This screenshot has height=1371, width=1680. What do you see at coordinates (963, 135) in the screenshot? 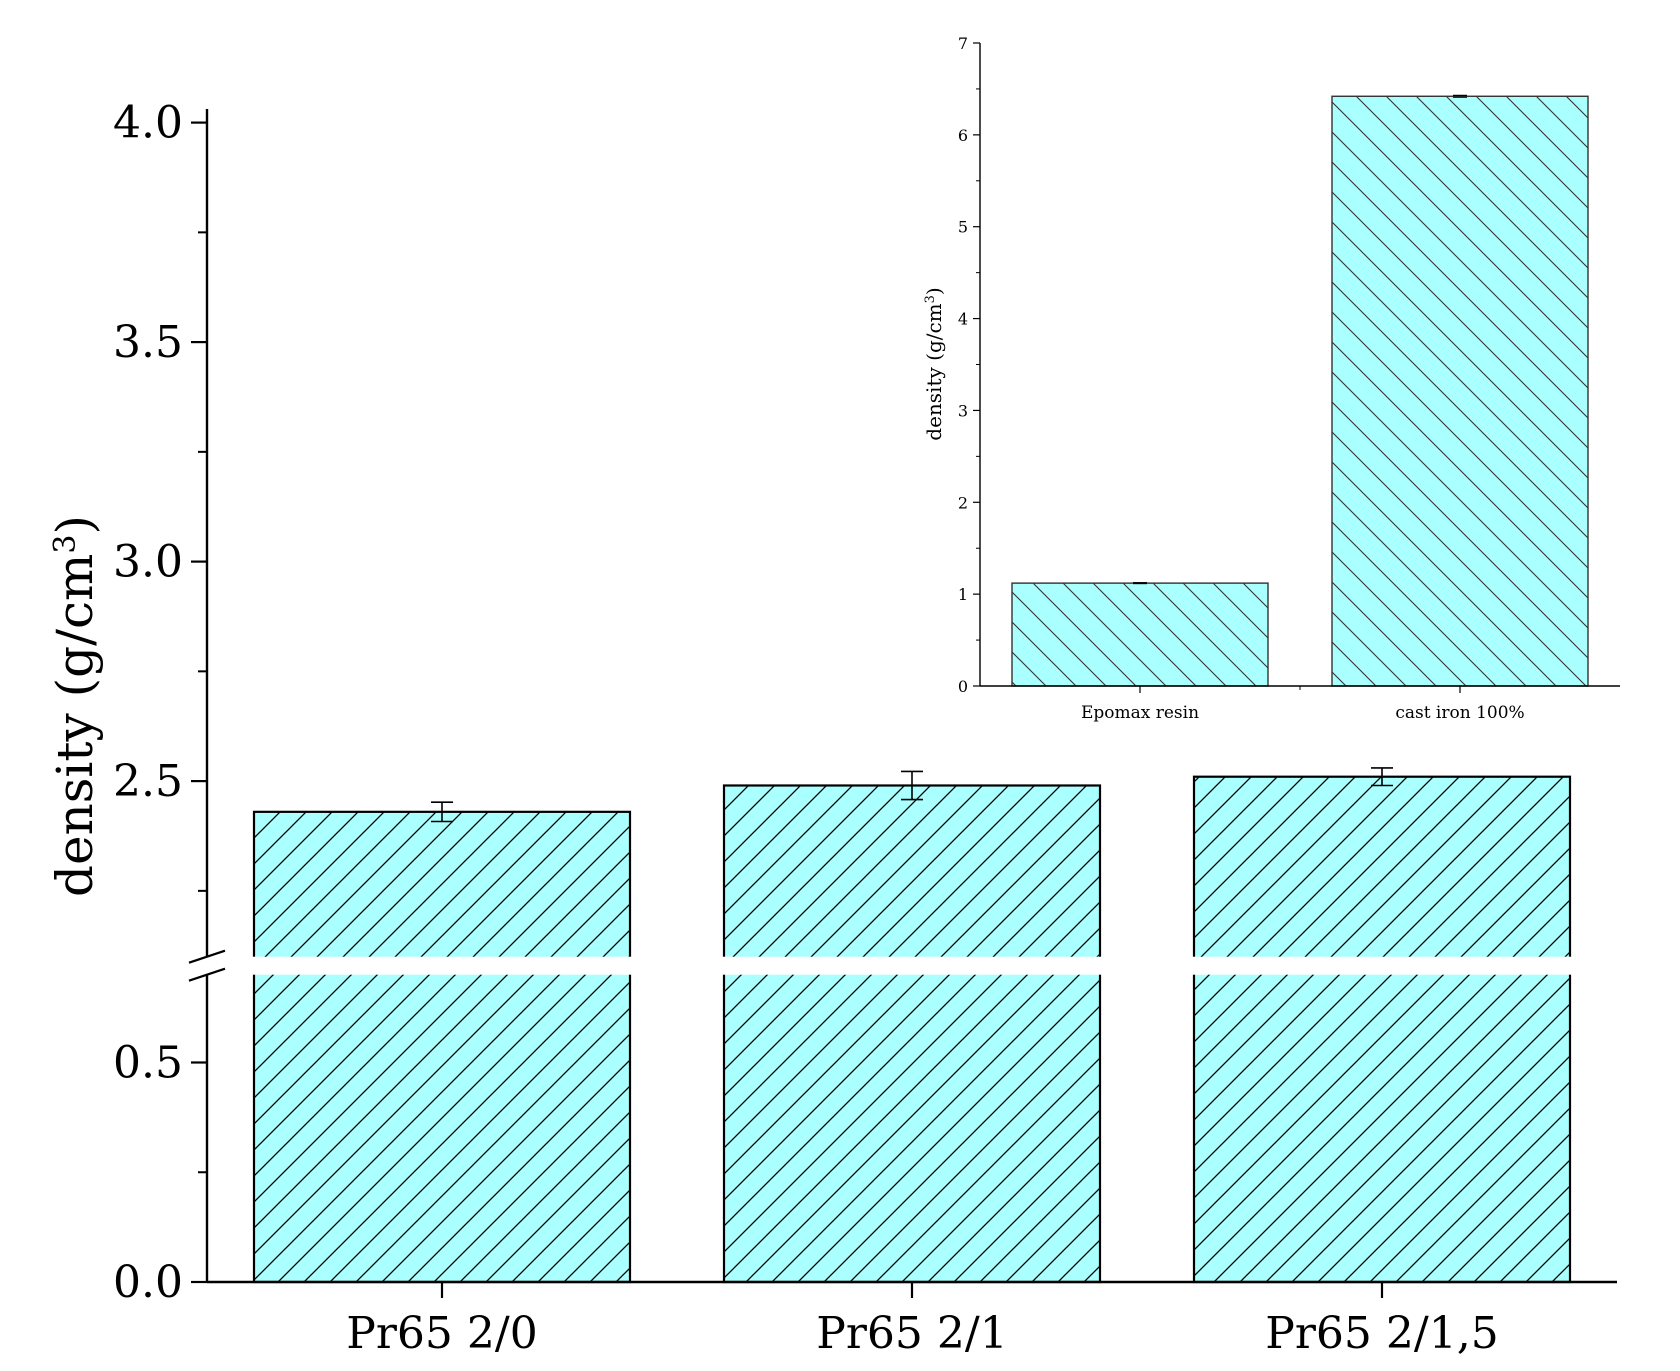
I see `inset-y-tick-label: 6` at bounding box center [963, 135].